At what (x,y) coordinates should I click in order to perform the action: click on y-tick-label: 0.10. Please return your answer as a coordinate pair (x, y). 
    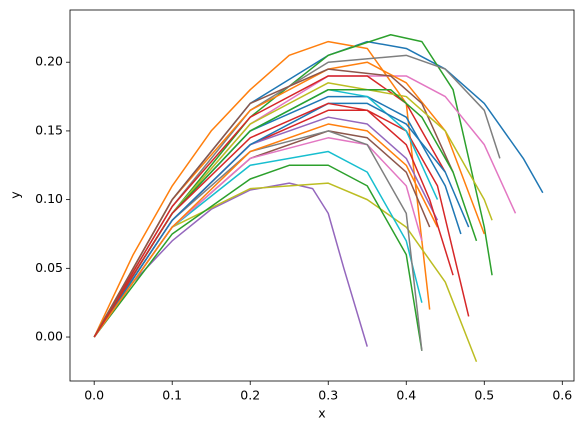
    Looking at the image, I should click on (49, 198).